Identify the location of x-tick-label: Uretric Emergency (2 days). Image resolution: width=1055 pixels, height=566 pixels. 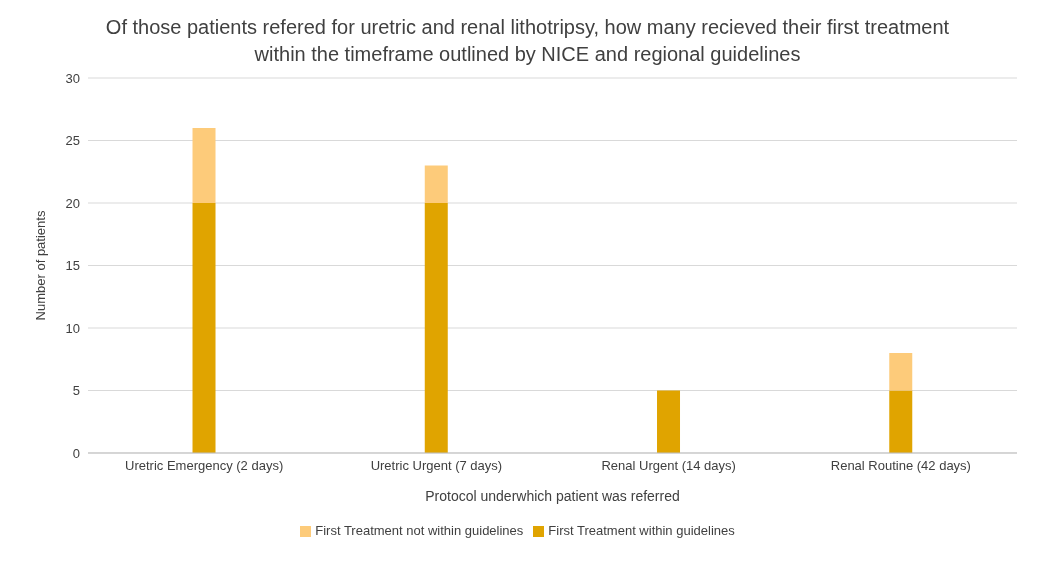
(204, 466).